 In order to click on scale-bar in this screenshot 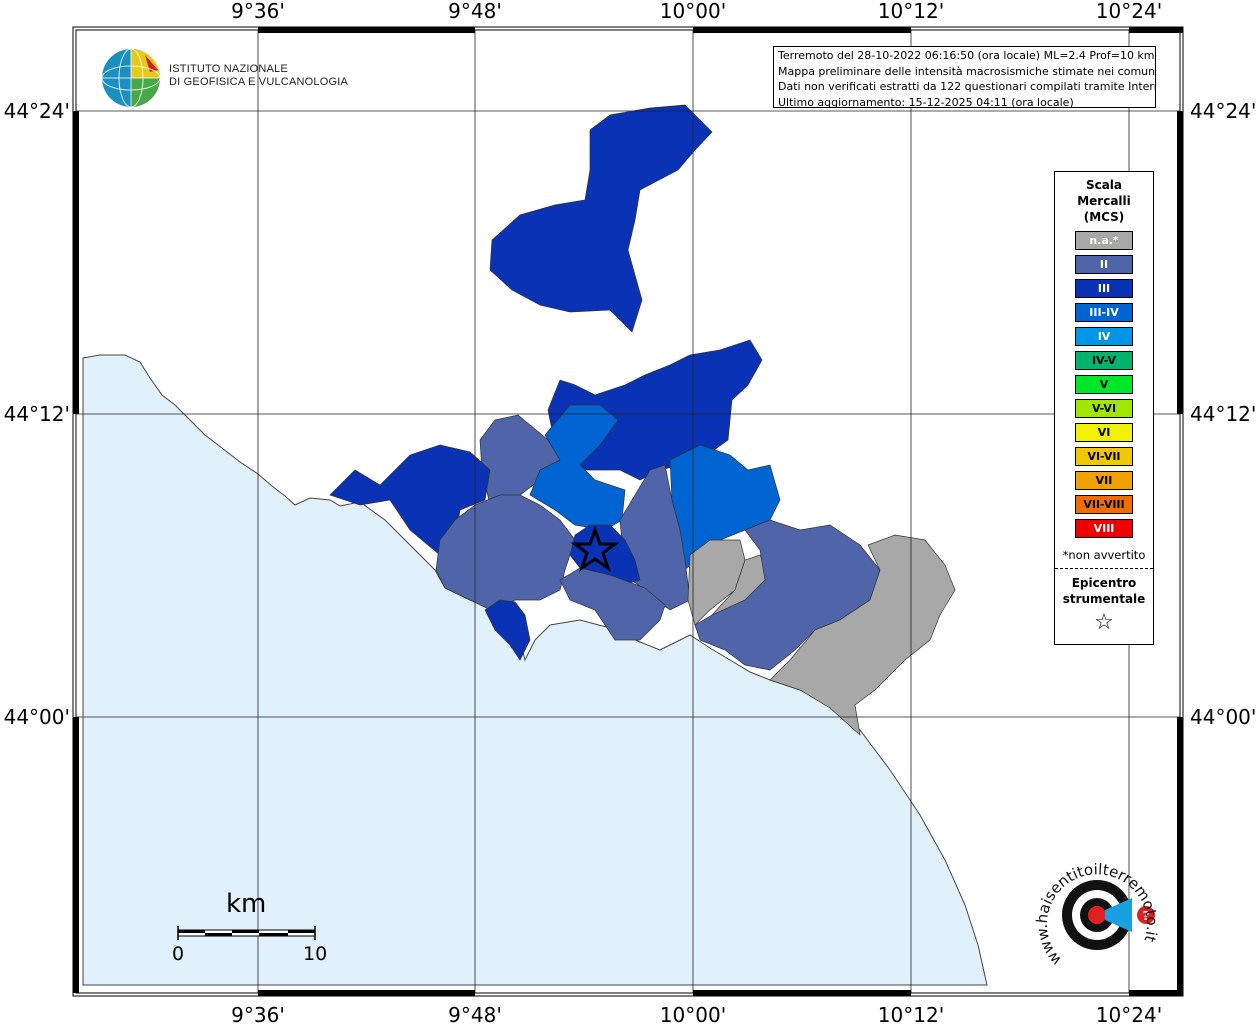, I will do `click(246, 933)`.